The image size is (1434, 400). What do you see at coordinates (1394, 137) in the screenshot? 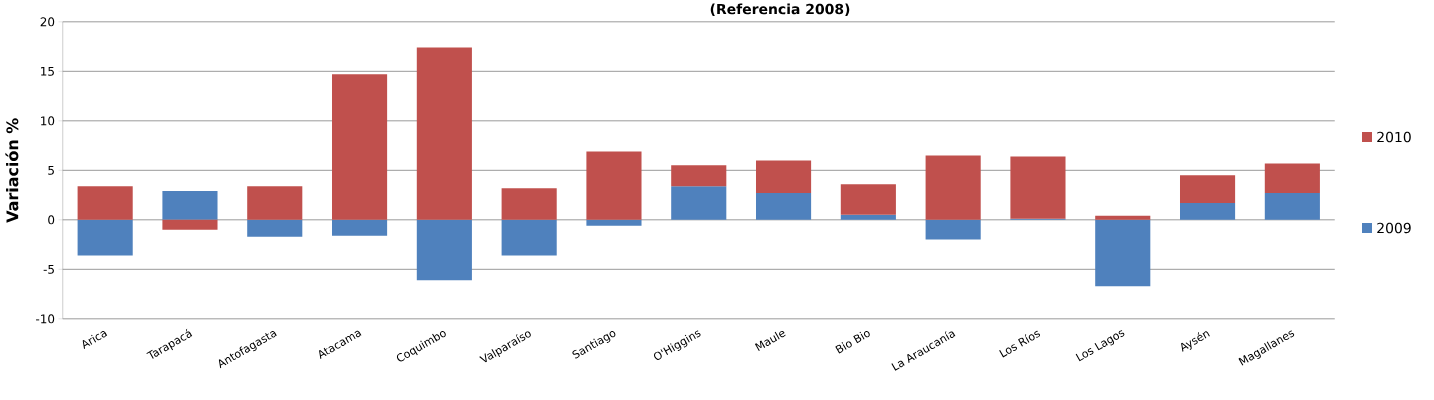
I see `legend-label: 2010` at bounding box center [1394, 137].